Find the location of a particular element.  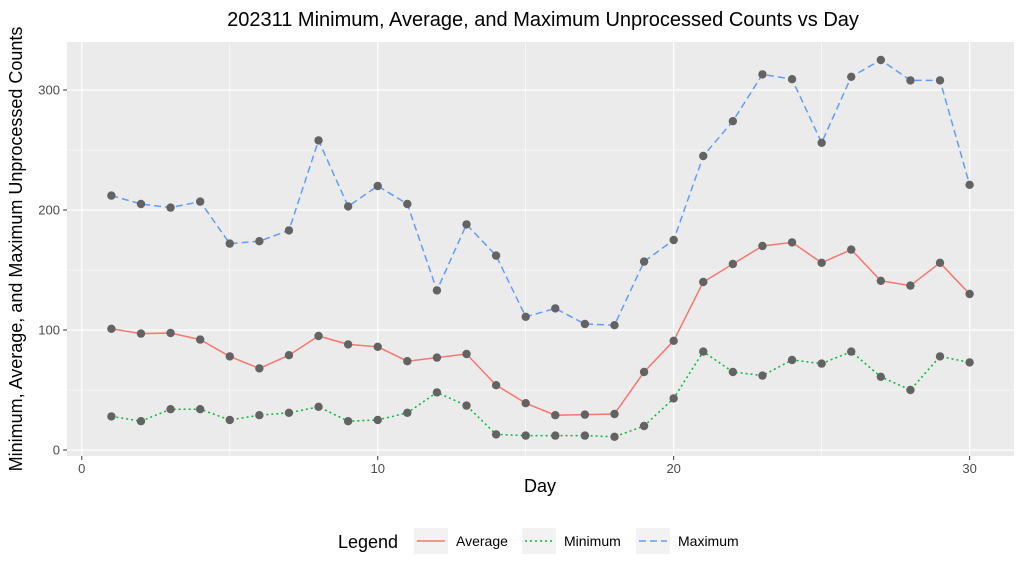

legend-label-minimum: Minimum is located at coordinates (592, 541).